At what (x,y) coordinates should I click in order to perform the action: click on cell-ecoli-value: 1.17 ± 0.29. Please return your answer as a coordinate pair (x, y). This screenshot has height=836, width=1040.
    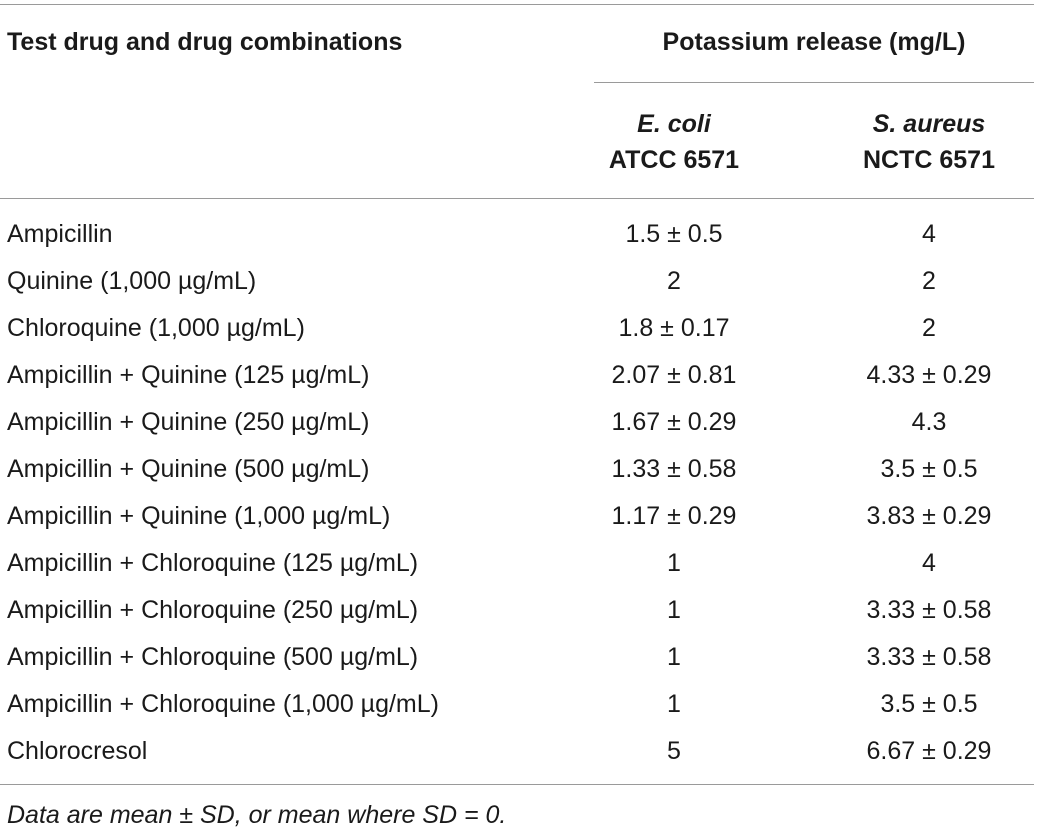
    Looking at the image, I should click on (674, 516).